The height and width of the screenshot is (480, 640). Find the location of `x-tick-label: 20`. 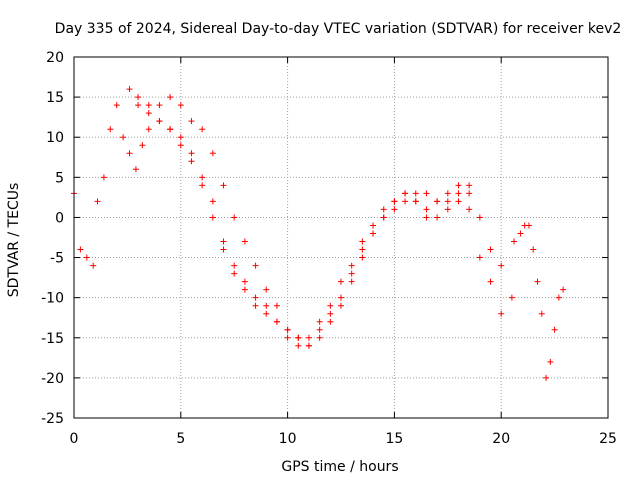

x-tick-label: 20 is located at coordinates (501, 439).